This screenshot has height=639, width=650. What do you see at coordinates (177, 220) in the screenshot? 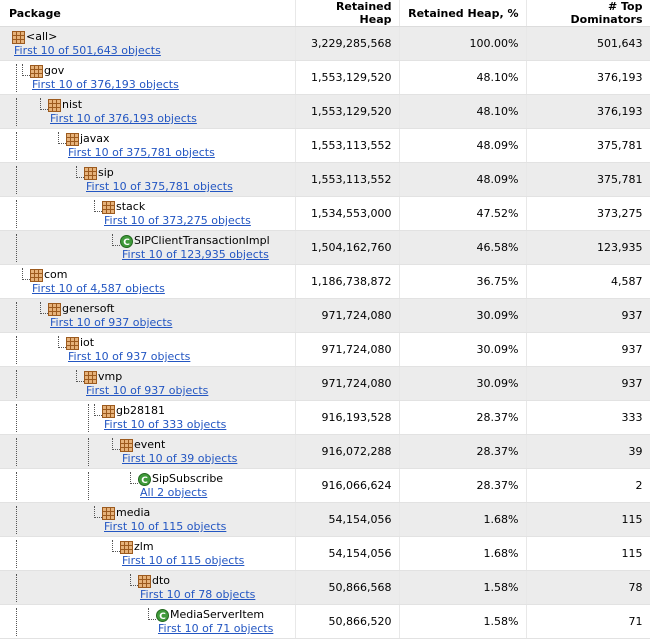
I see `objects-link: First 10 of 373,275 objects` at bounding box center [177, 220].